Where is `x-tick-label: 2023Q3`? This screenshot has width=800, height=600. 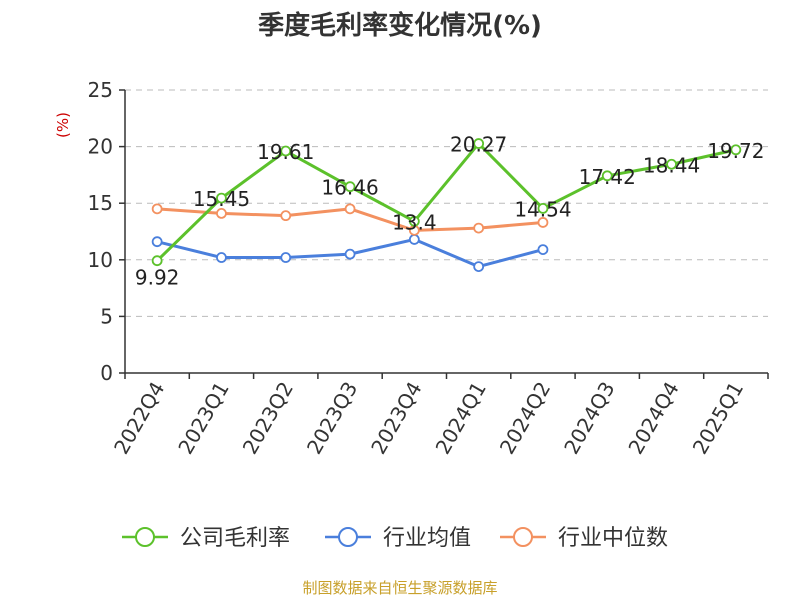
x-tick-label: 2023Q3 is located at coordinates (332, 418).